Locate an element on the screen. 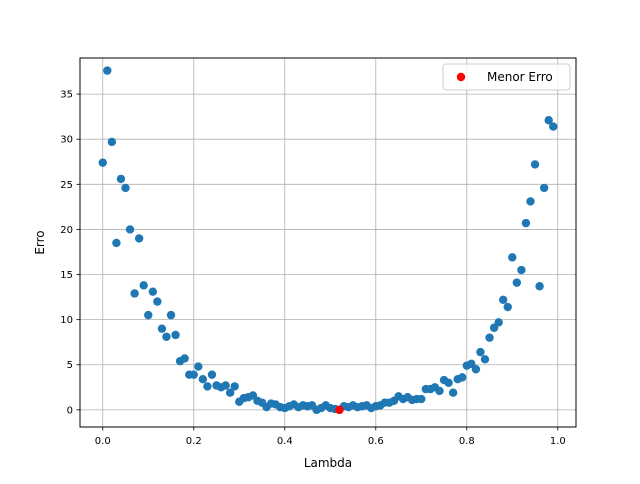 This screenshot has width=640, height=484. legend: Menor Erro is located at coordinates (506, 77).